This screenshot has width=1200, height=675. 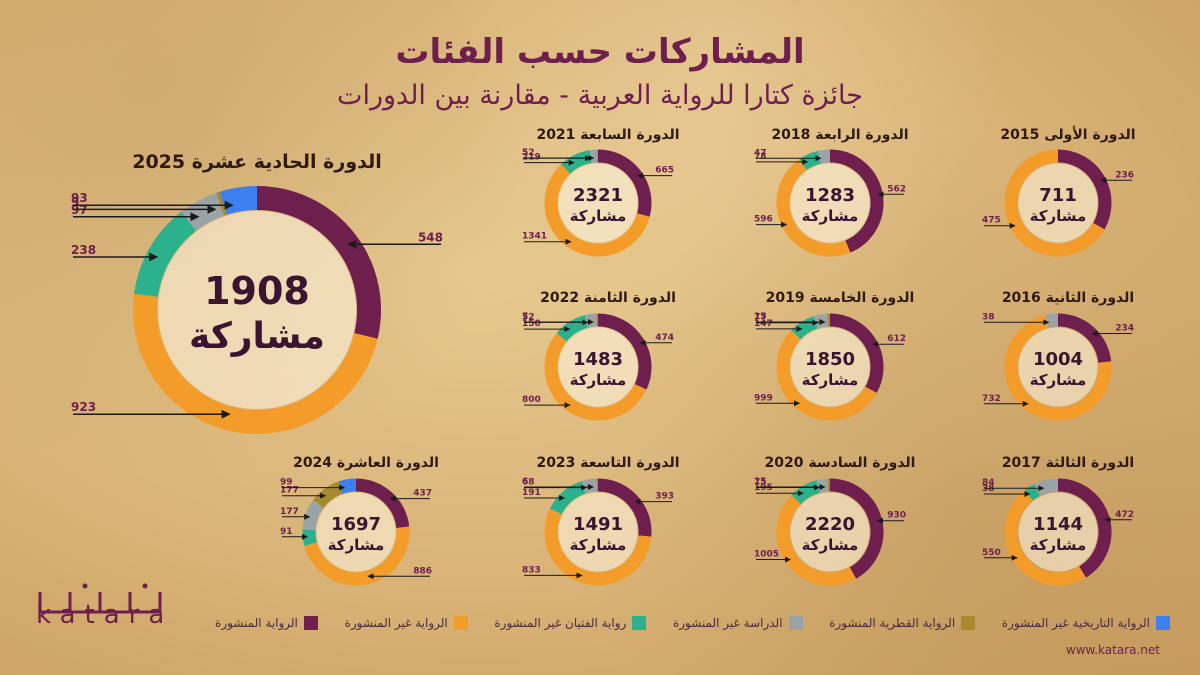 I want to click on legend-label: الرواية غير المنشورة, so click(x=396, y=623).